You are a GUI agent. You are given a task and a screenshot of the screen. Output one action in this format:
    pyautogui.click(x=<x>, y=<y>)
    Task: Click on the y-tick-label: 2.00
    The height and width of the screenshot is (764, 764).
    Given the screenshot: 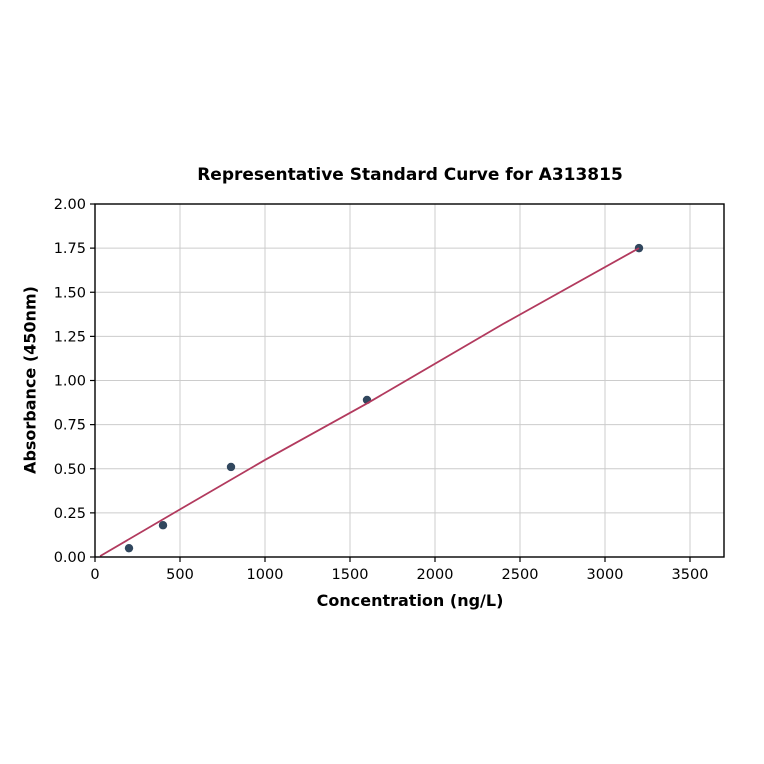 What is the action you would take?
    pyautogui.click(x=70, y=205)
    